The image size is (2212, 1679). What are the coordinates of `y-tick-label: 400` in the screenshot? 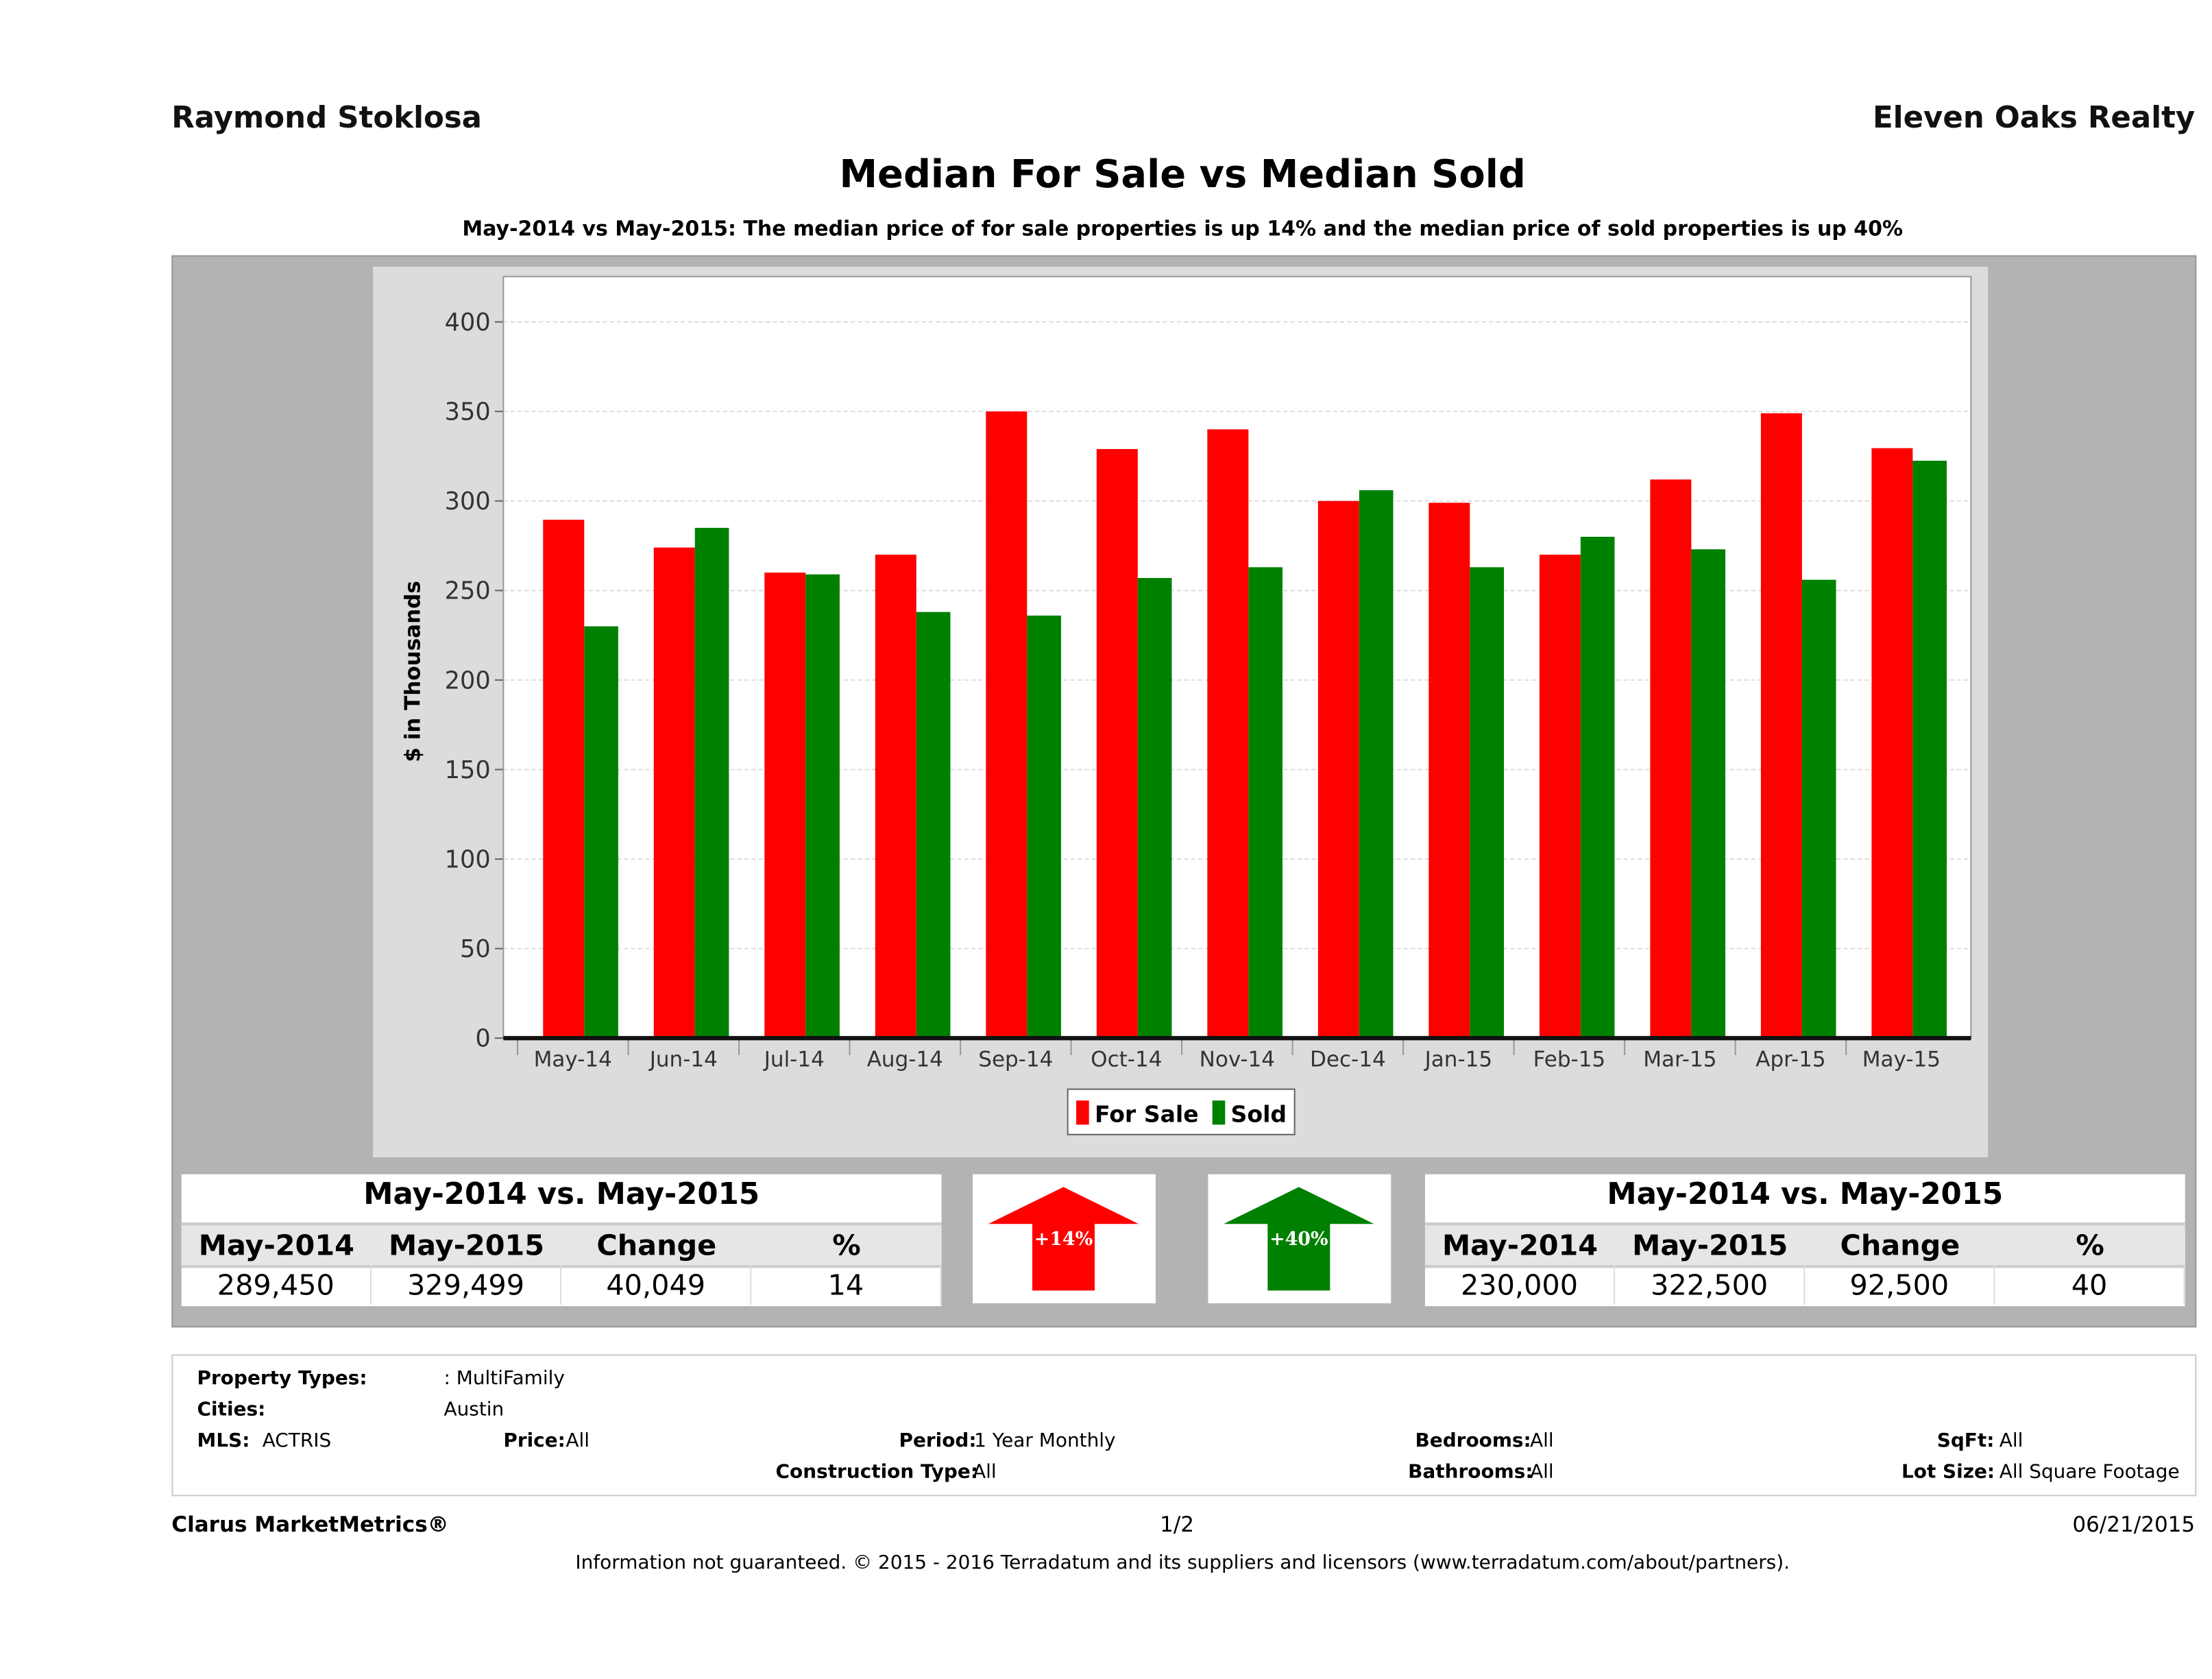 It's located at (468, 323).